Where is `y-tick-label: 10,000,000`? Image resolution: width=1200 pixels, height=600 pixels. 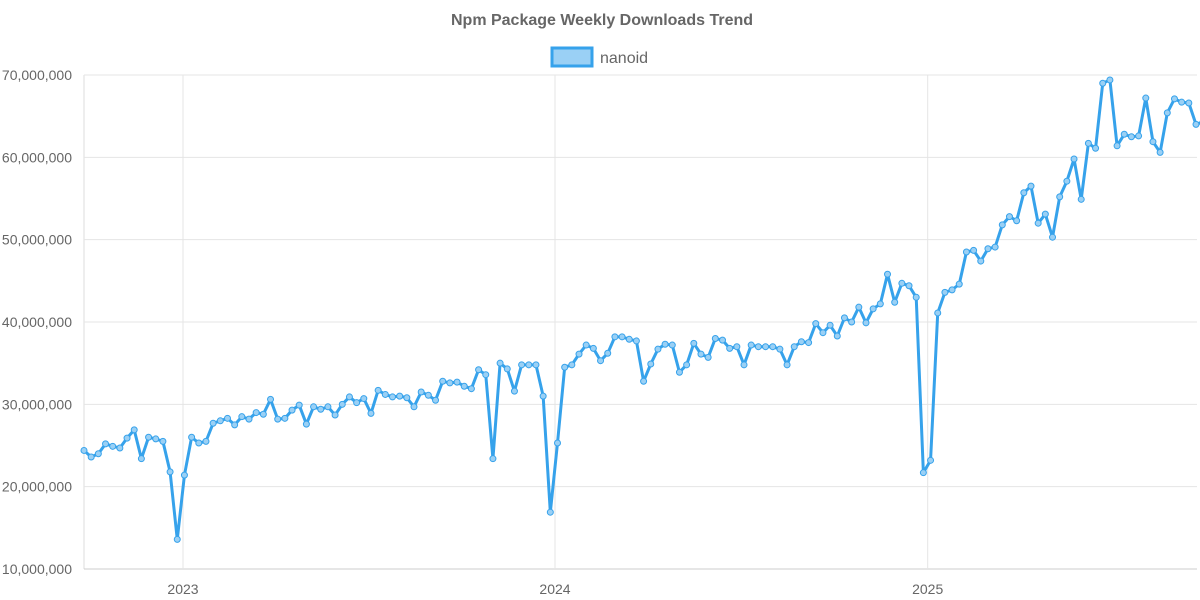 y-tick-label: 10,000,000 is located at coordinates (37, 569).